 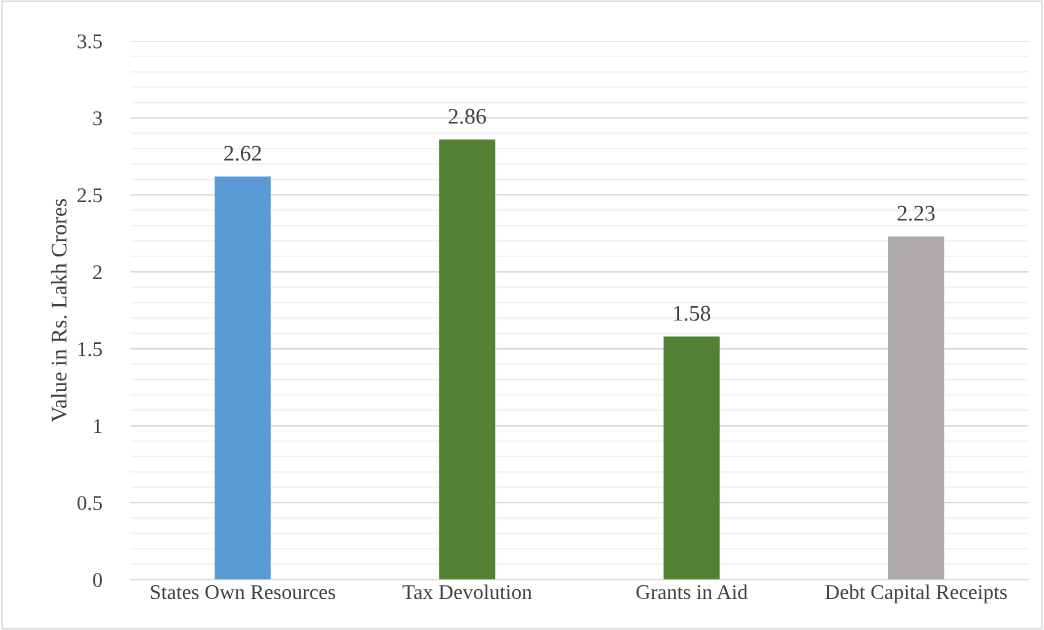 What do you see at coordinates (97, 118) in the screenshot?
I see `y-tick-label: 3` at bounding box center [97, 118].